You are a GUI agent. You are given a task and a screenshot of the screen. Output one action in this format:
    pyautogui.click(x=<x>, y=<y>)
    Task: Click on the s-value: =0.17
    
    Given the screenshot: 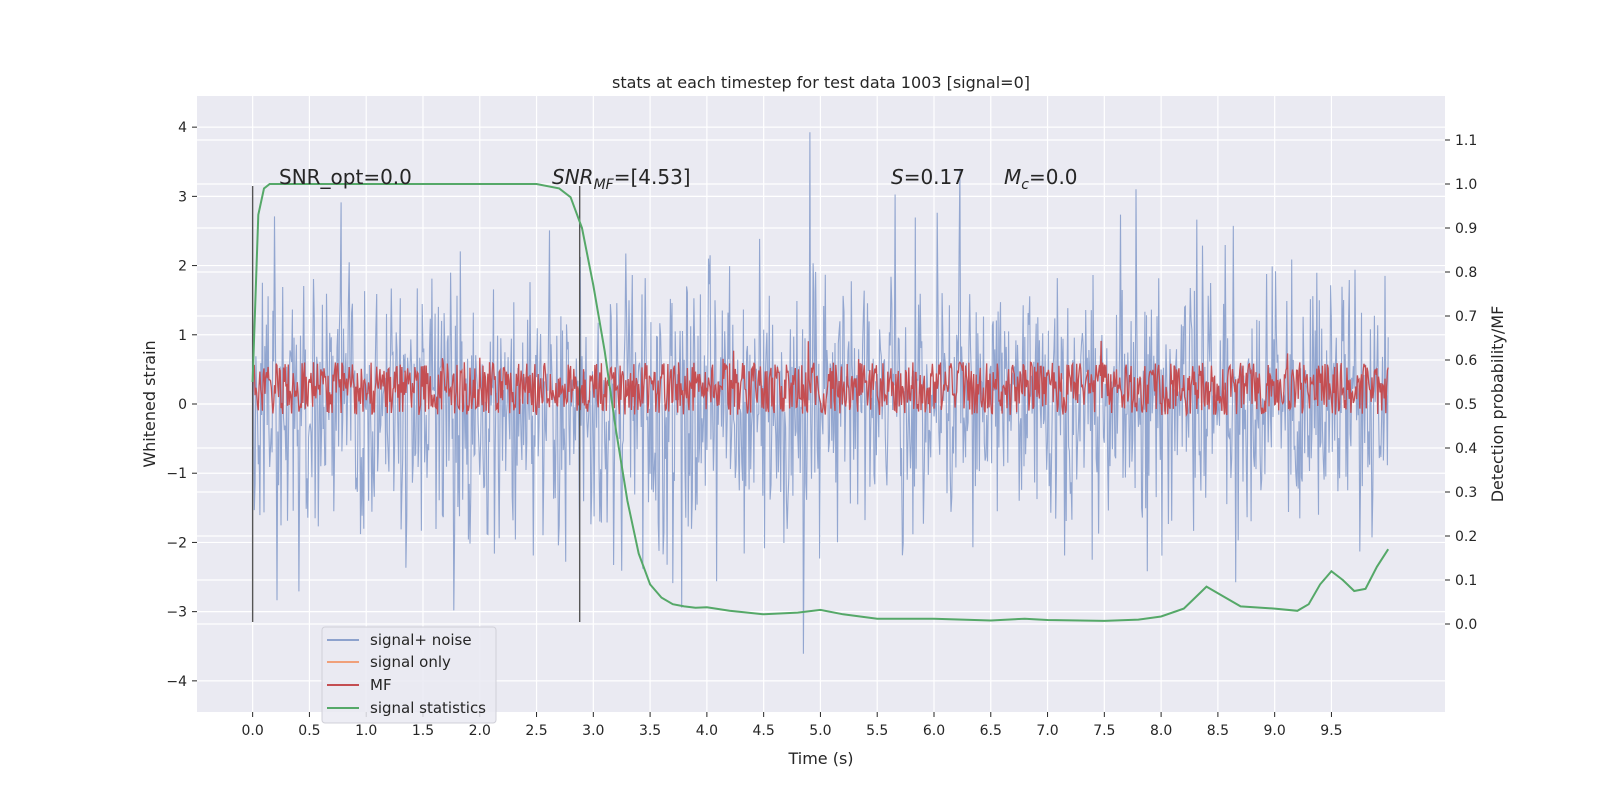 What is the action you would take?
    pyautogui.click(x=934, y=177)
    